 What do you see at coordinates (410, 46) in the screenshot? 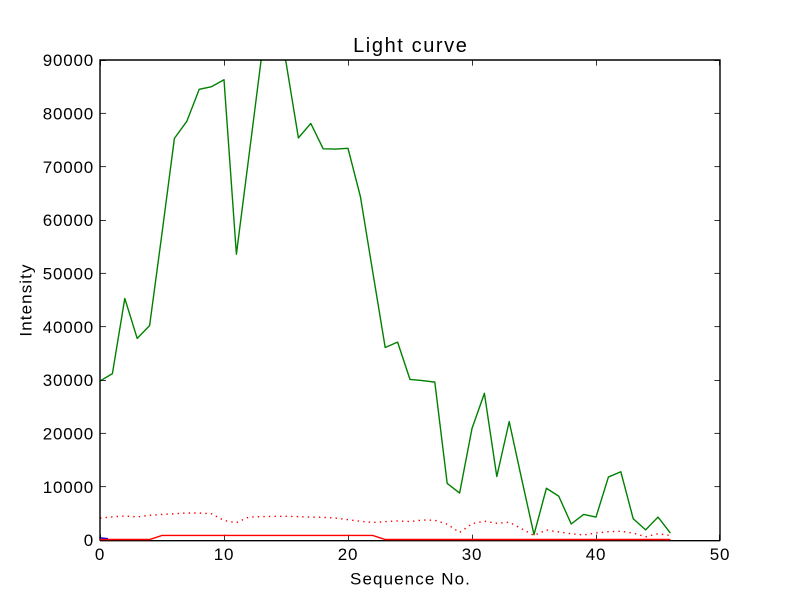
I see `svg-text: Light curve` at bounding box center [410, 46].